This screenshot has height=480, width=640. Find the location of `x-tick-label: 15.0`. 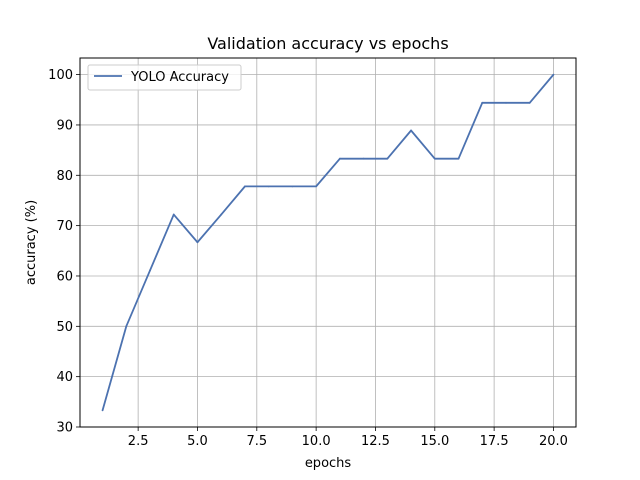

x-tick-label: 15.0 is located at coordinates (434, 441).